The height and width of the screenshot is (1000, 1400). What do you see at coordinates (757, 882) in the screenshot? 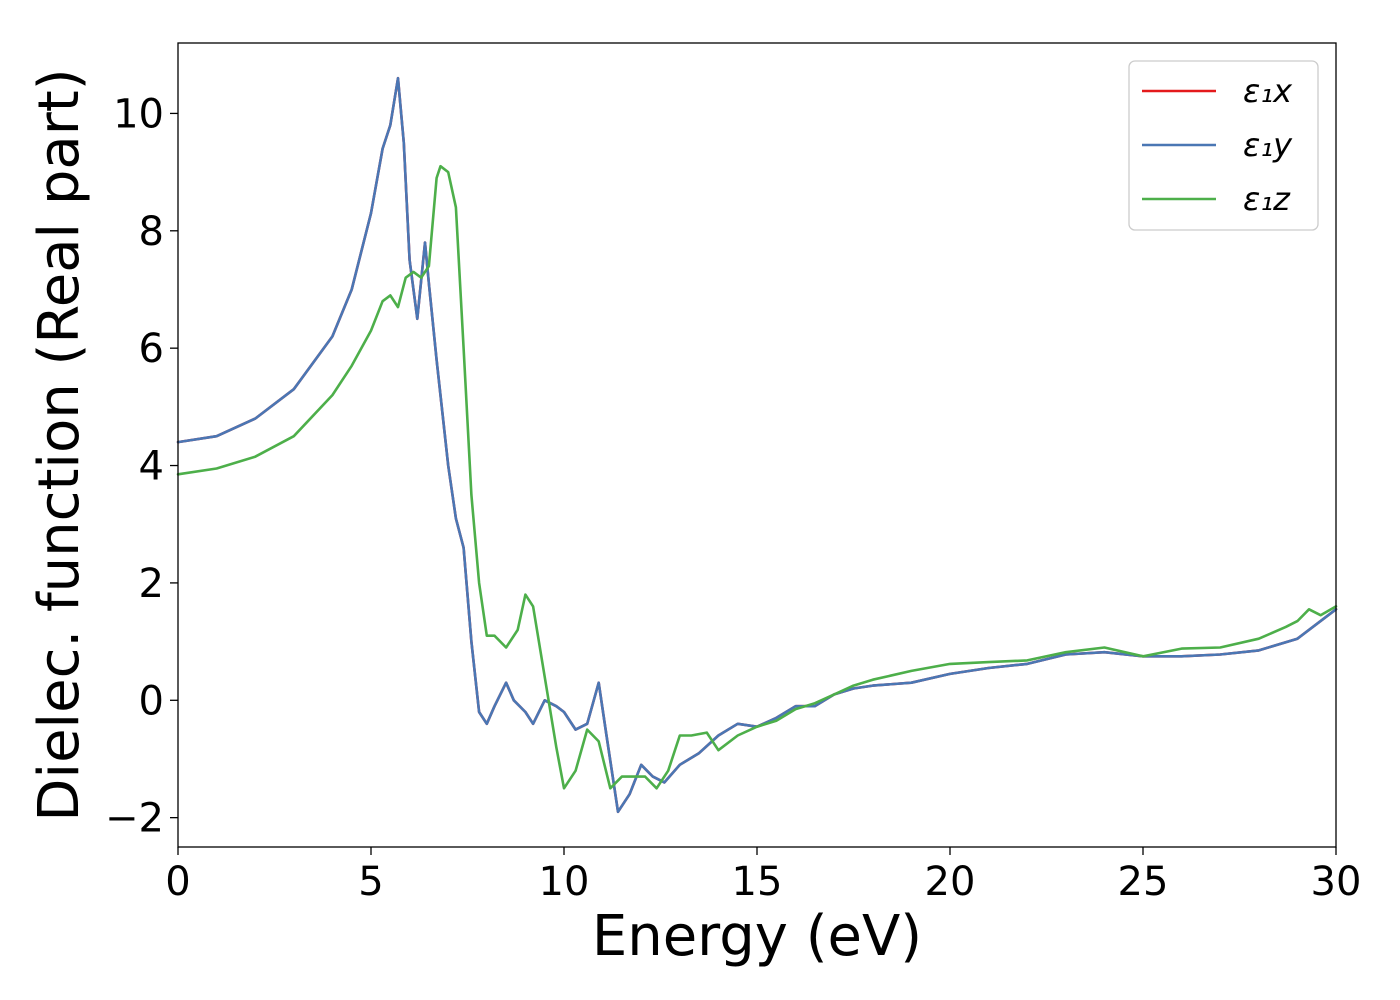
I see `x-tick-label: 15` at bounding box center [757, 882].